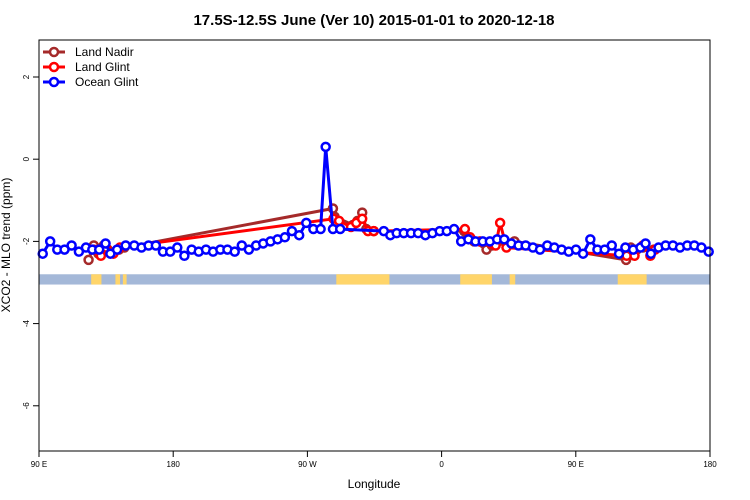  I want to click on x-tick-label: 90 W, so click(307, 464).